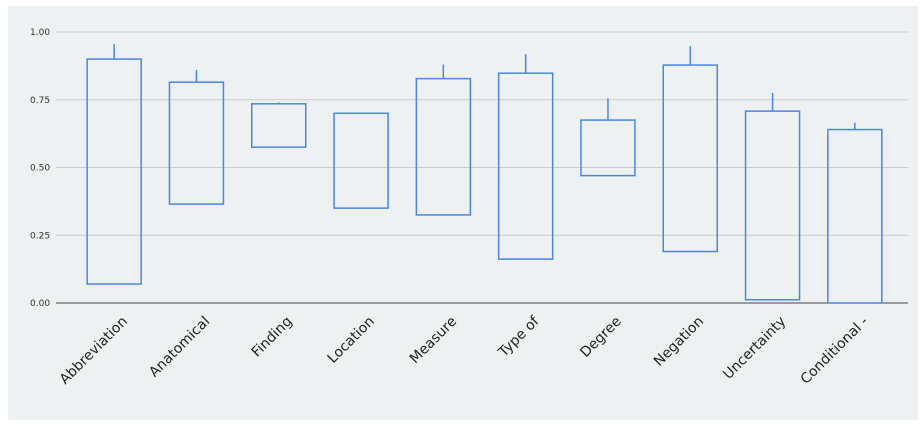 This screenshot has width=921, height=424. I want to click on box-degree, so click(608, 137).